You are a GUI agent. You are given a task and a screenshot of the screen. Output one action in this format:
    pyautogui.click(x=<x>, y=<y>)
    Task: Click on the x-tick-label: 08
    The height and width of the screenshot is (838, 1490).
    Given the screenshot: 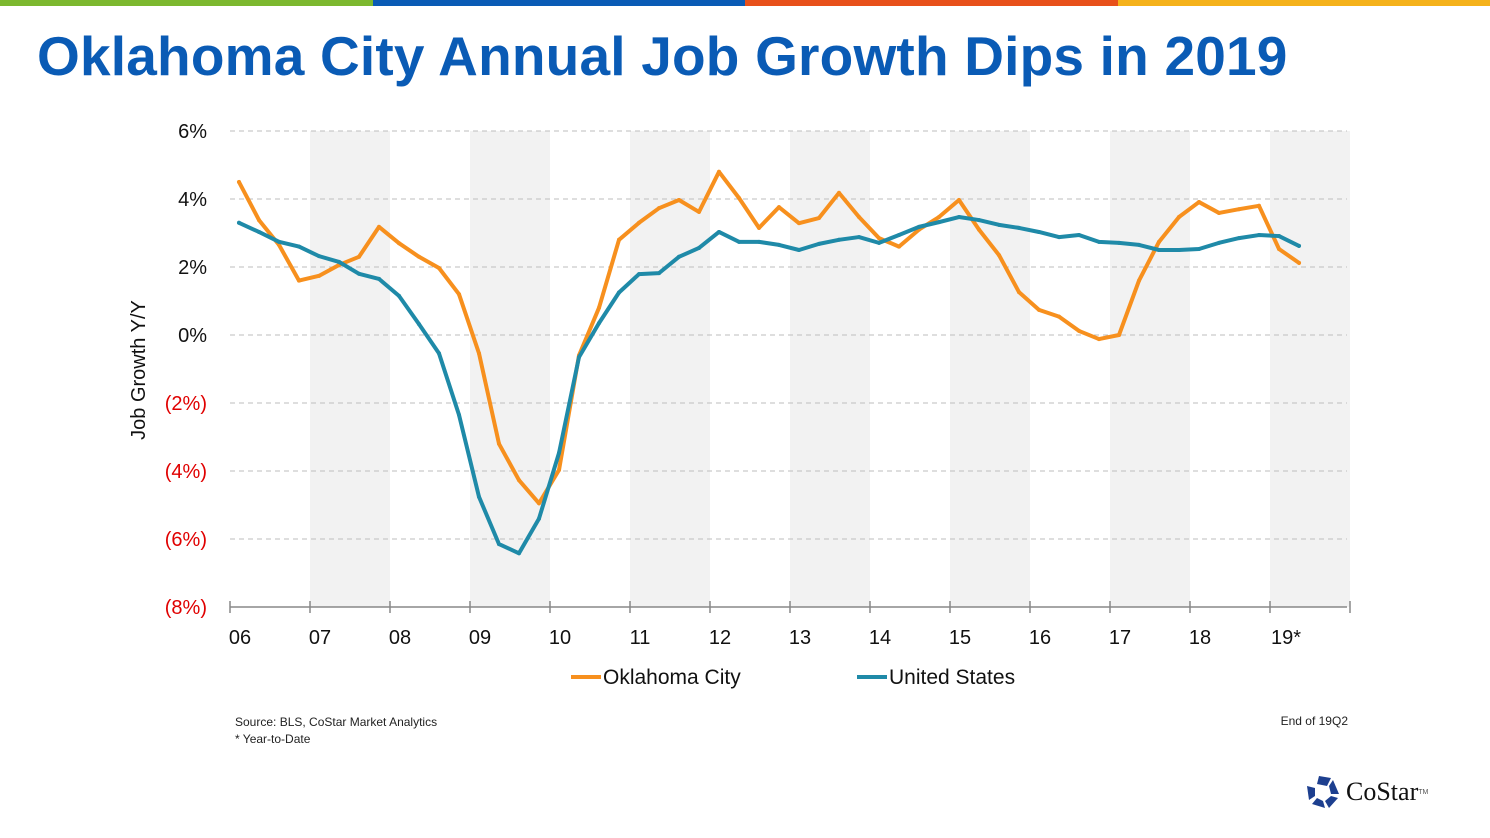 What is the action you would take?
    pyautogui.click(x=400, y=638)
    